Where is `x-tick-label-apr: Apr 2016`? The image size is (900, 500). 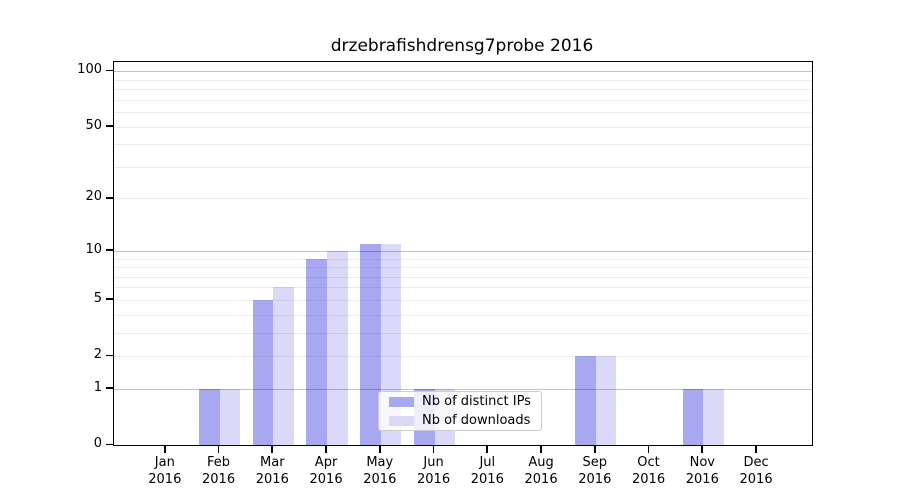
x-tick-label-apr: Apr 2016 is located at coordinates (326, 471).